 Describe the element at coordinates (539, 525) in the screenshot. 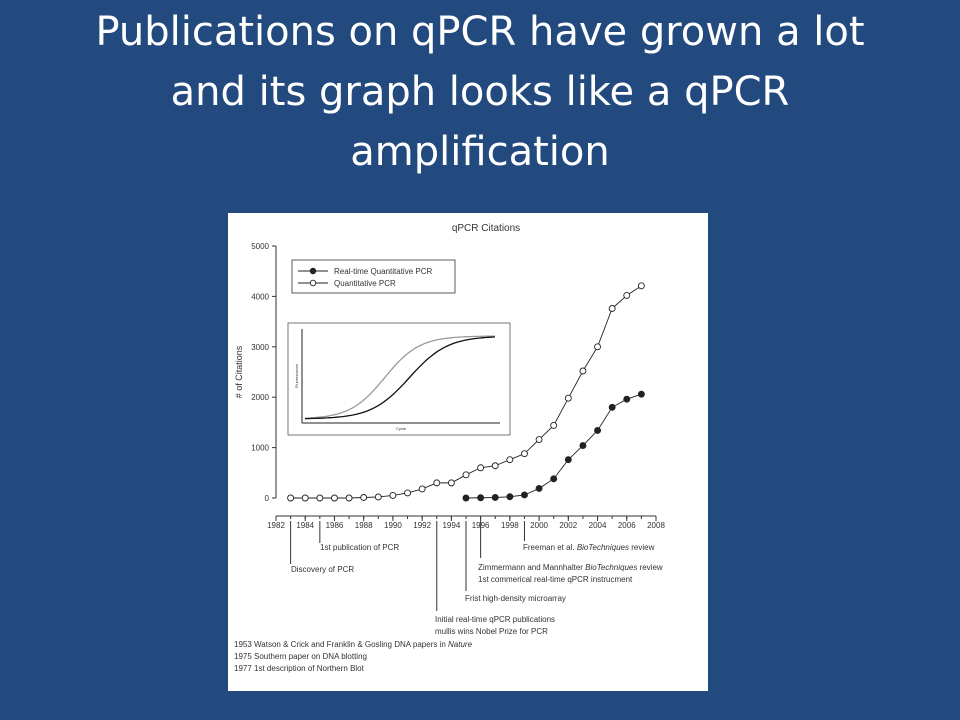

I see `x-tick-label: 2000` at that location.